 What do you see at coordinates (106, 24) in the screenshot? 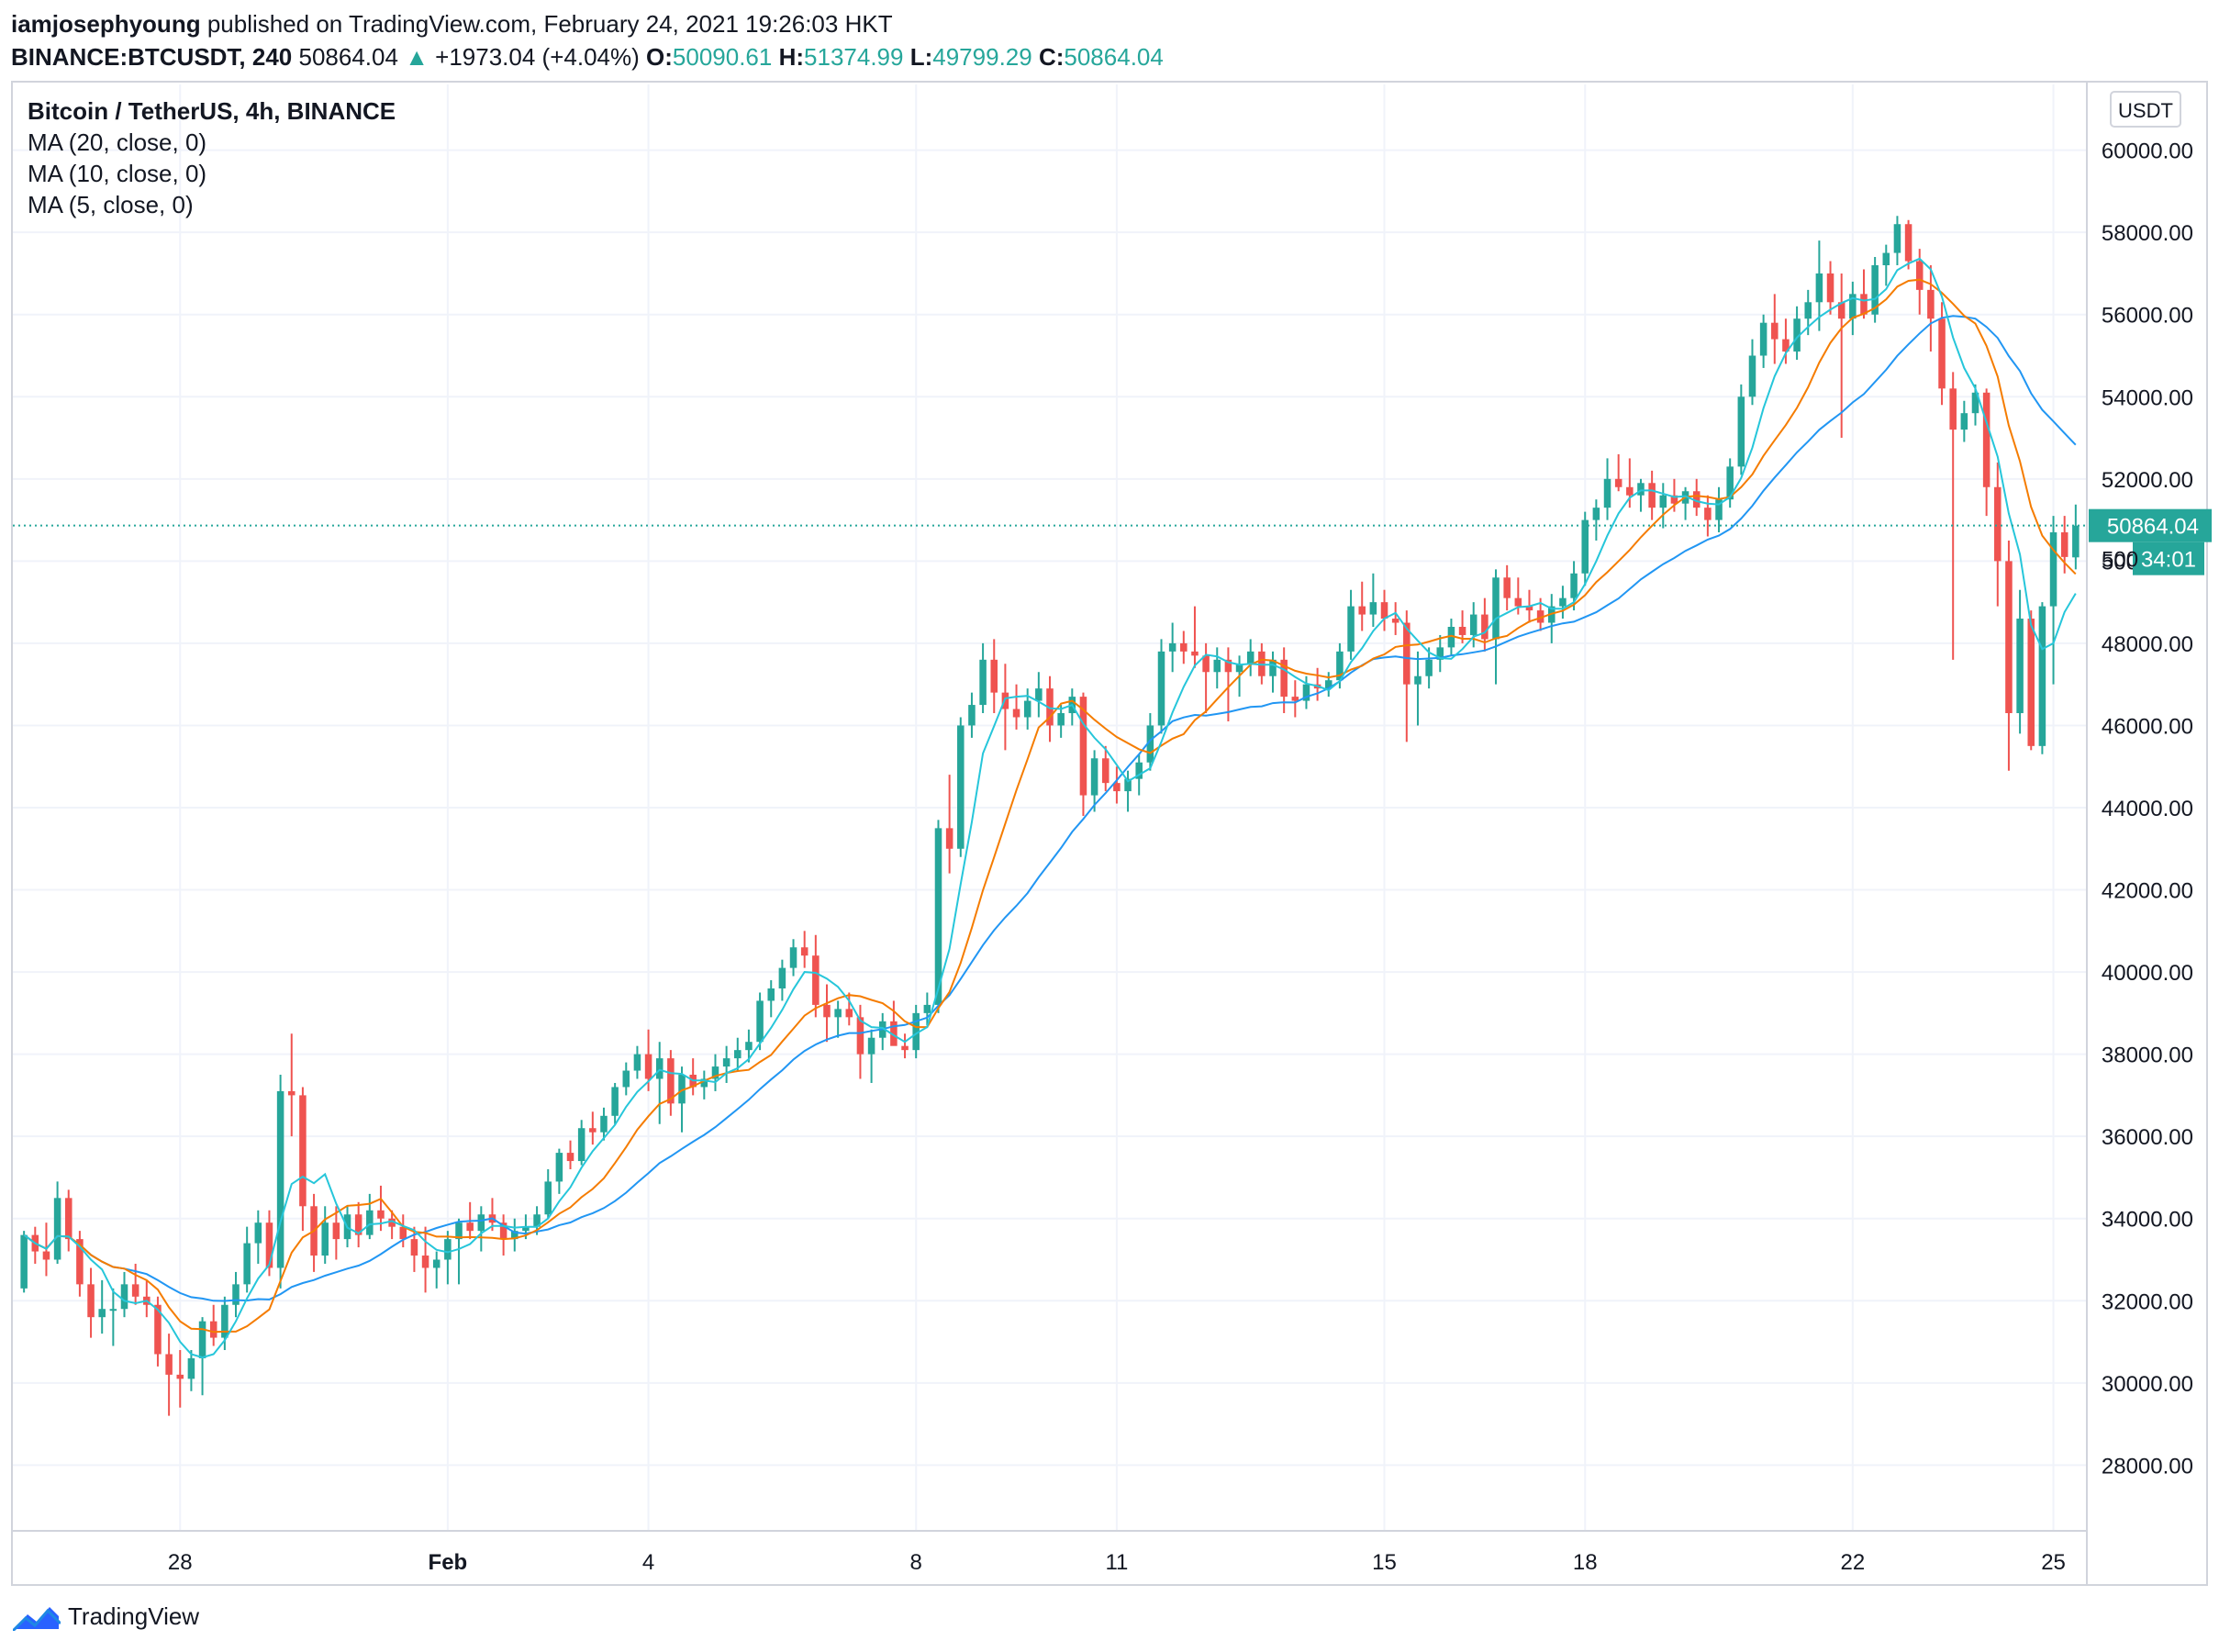
I see `publisher-name: iamjosephyoung` at bounding box center [106, 24].